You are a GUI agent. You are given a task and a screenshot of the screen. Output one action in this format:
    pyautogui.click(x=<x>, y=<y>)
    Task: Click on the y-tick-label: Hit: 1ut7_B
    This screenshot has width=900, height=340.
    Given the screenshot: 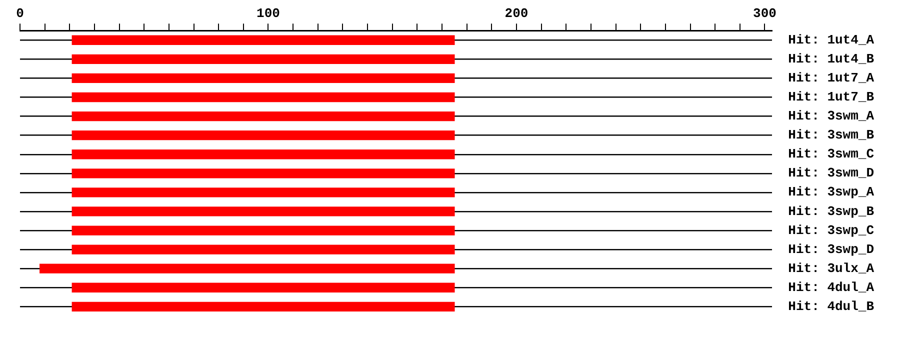 What is the action you would take?
    pyautogui.click(x=831, y=97)
    